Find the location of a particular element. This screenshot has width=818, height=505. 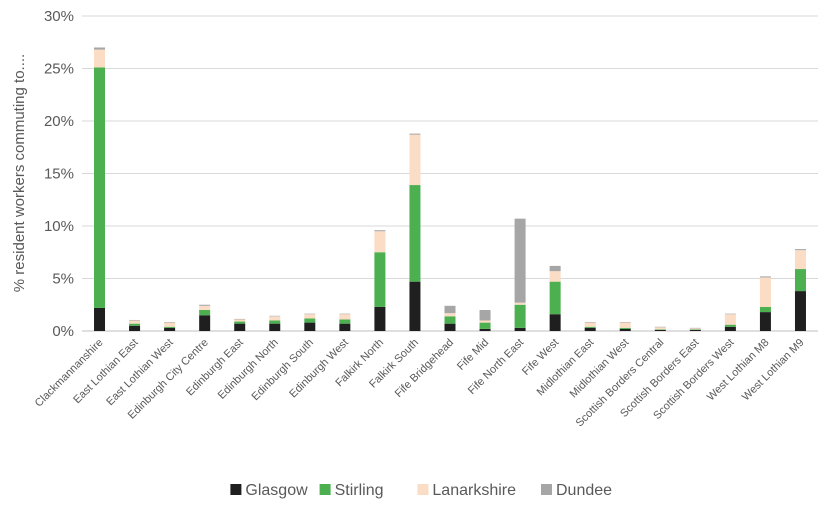

x-category-label: East Lothian East is located at coordinates (105, 371).